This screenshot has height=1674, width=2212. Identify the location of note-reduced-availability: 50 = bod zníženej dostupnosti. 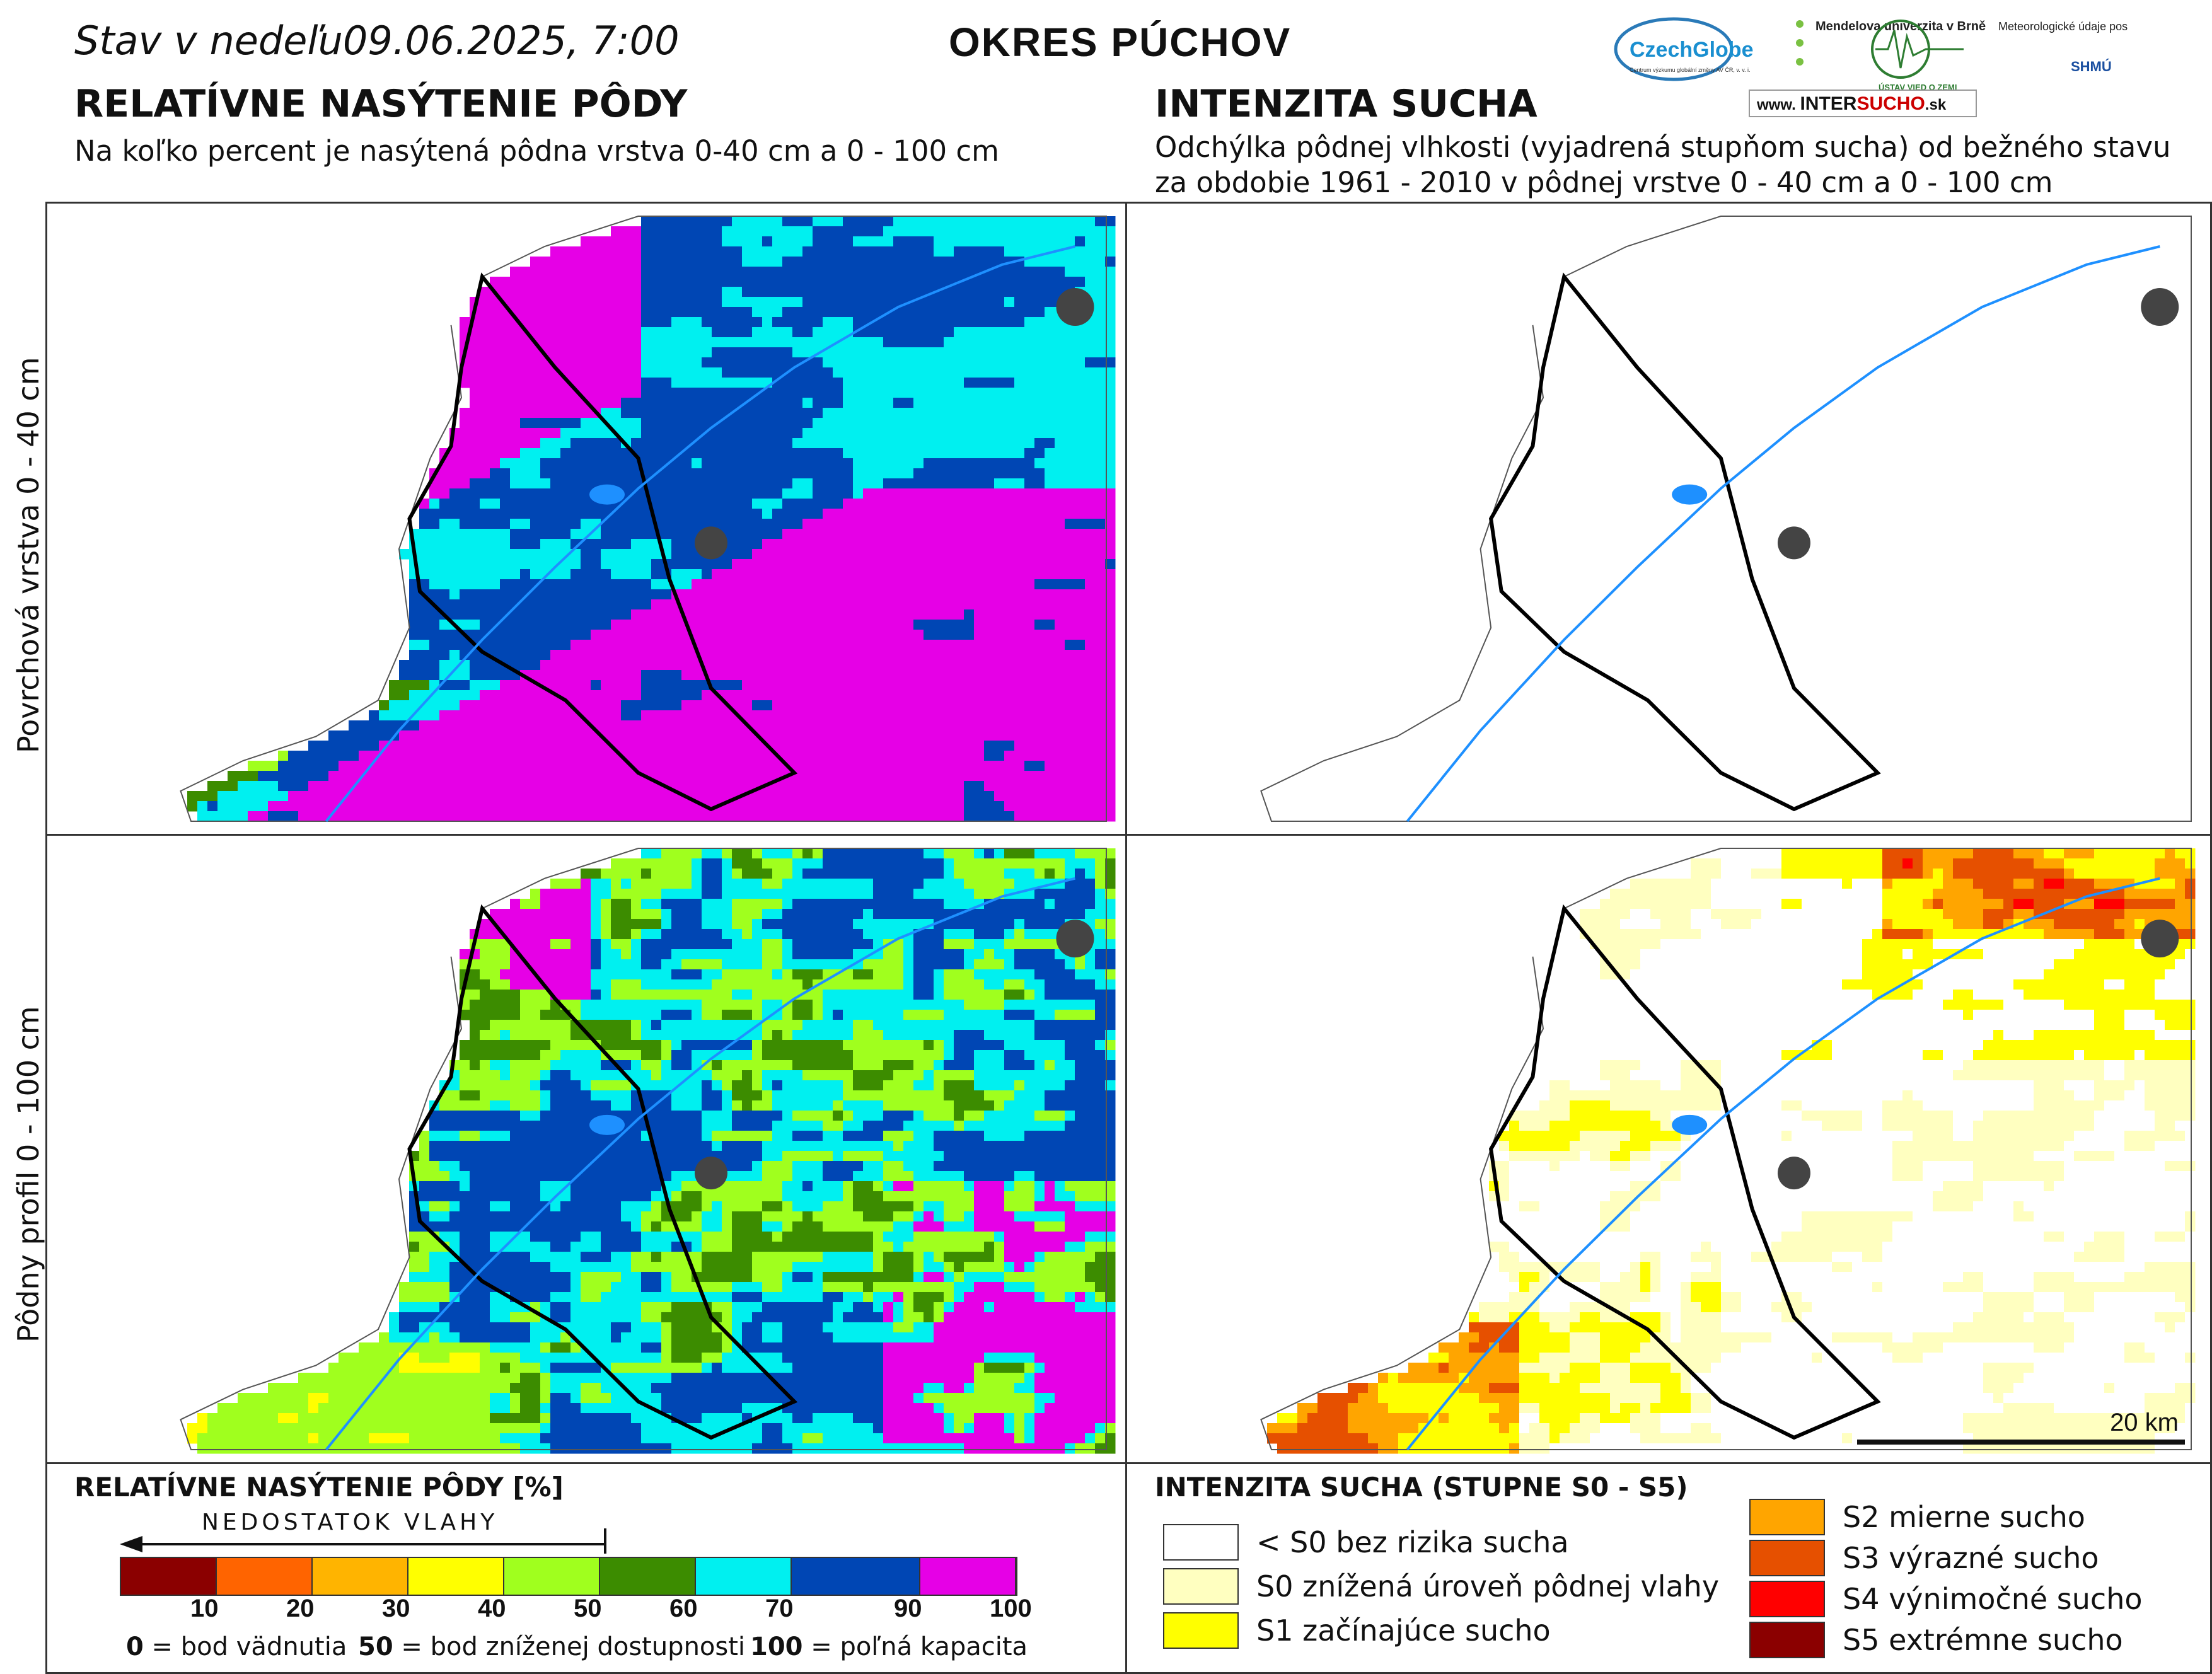
(552, 1646).